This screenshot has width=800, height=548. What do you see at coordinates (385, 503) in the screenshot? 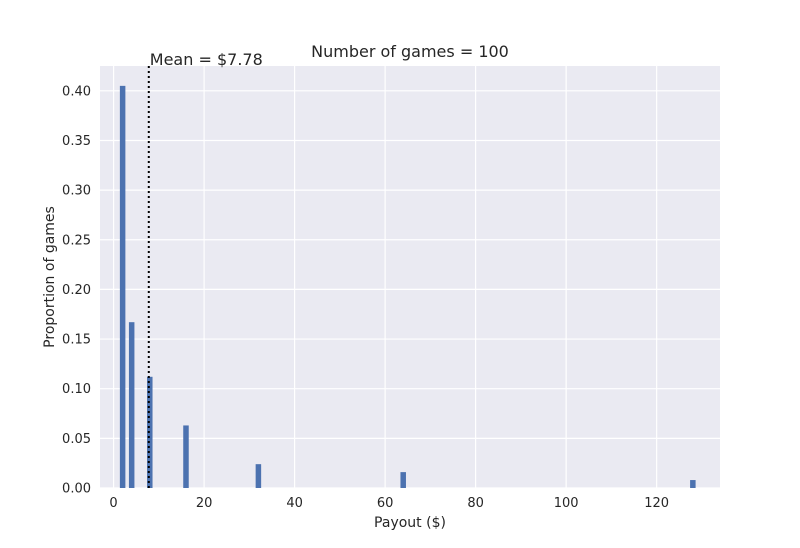
I see `x-tick-label: 60` at bounding box center [385, 503].